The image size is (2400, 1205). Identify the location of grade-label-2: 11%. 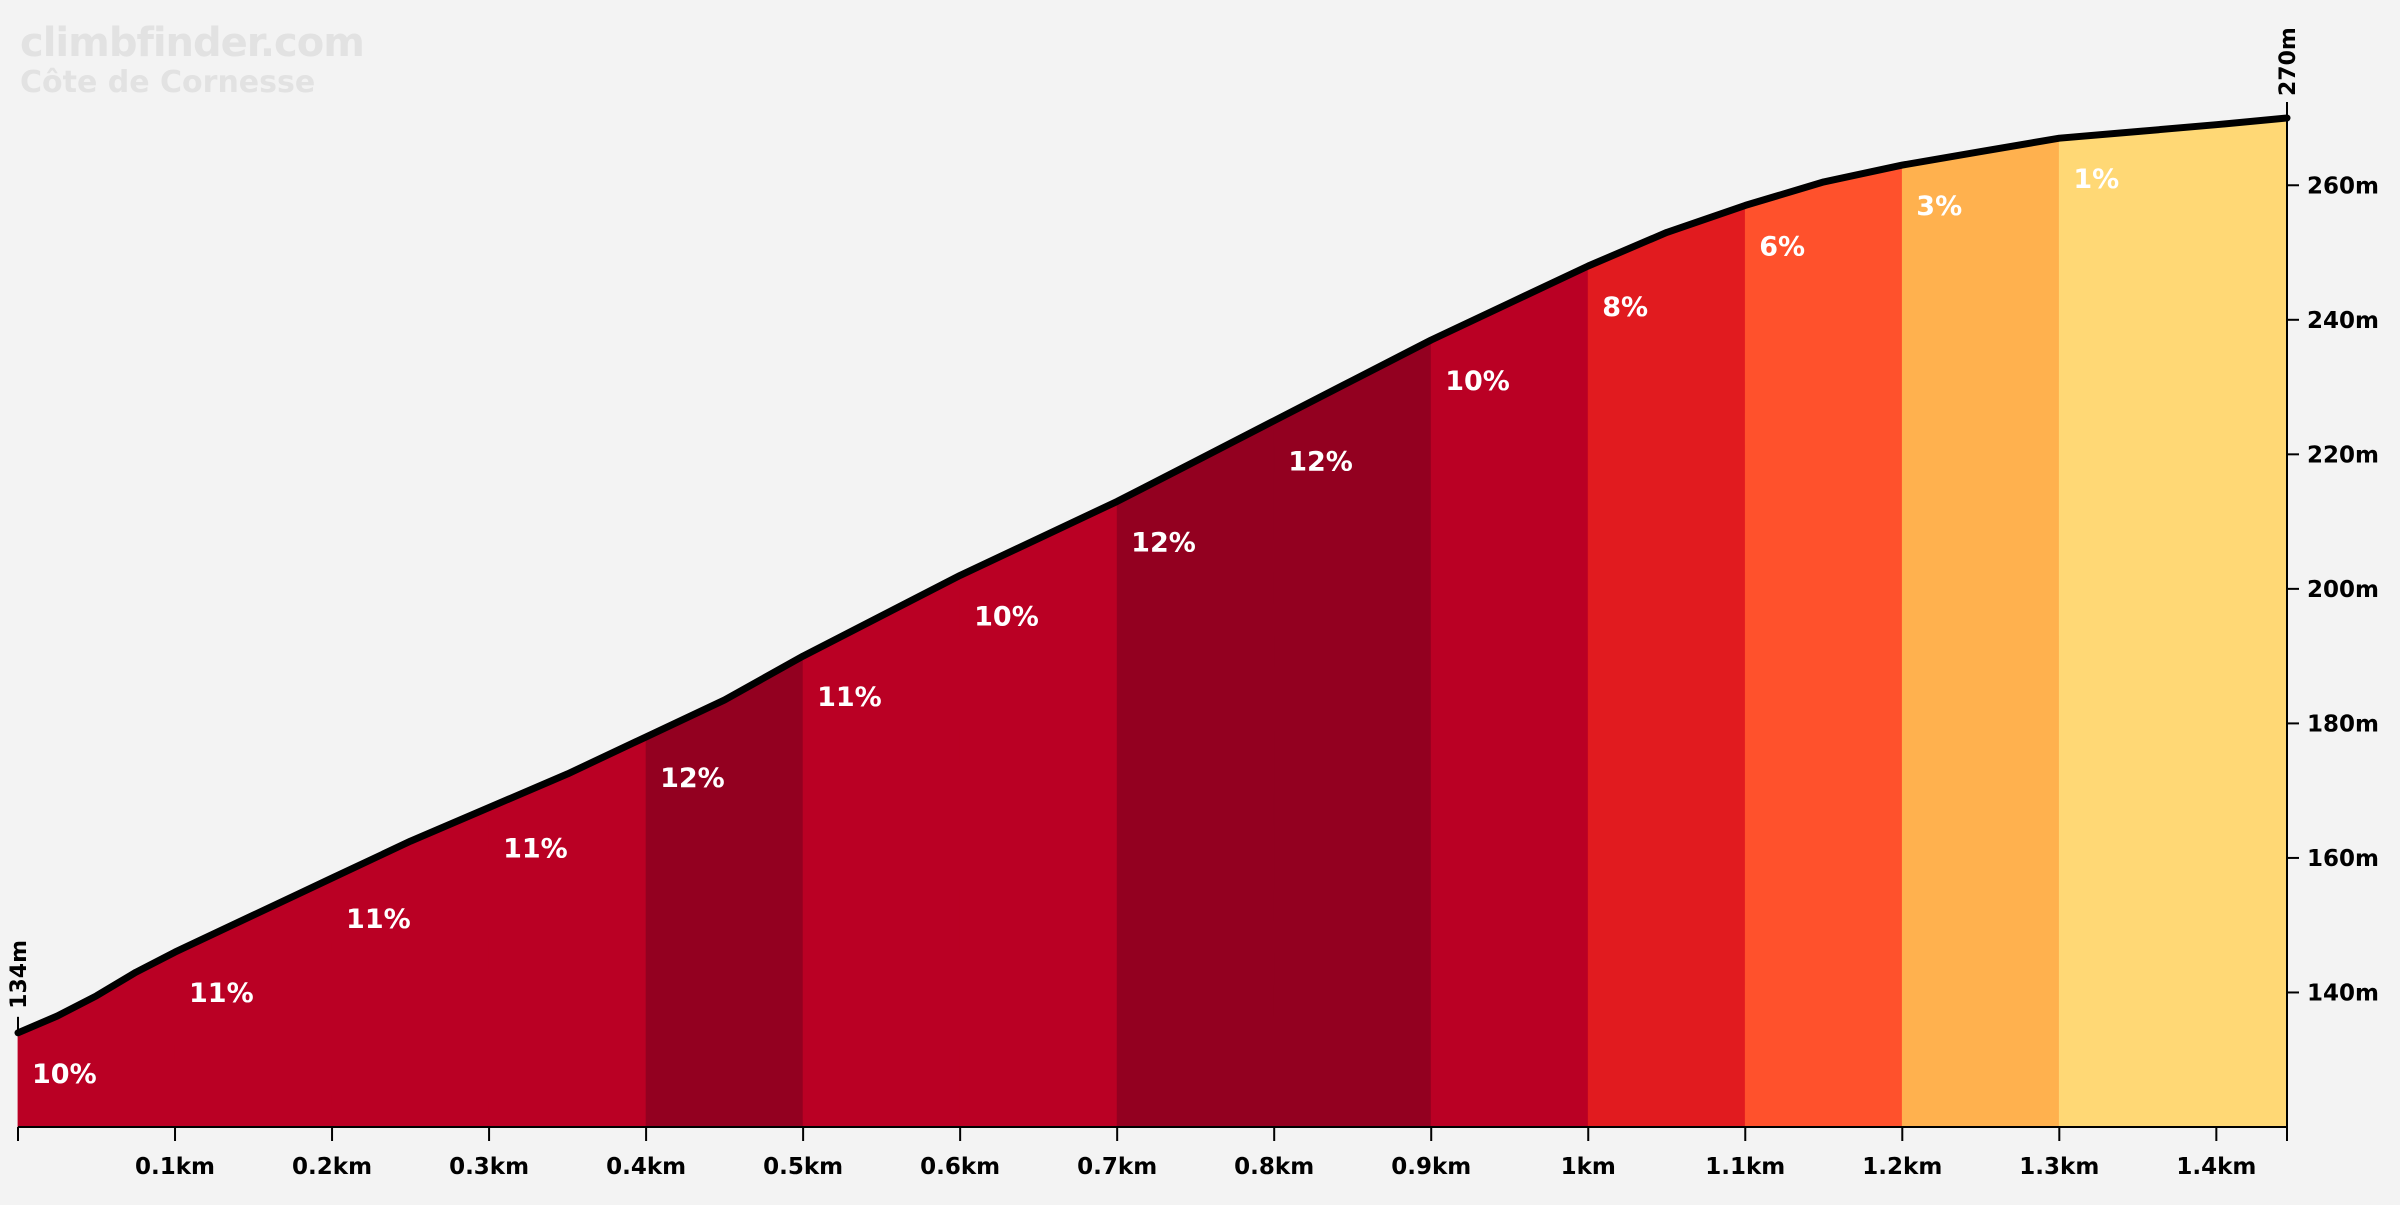
(221, 993).